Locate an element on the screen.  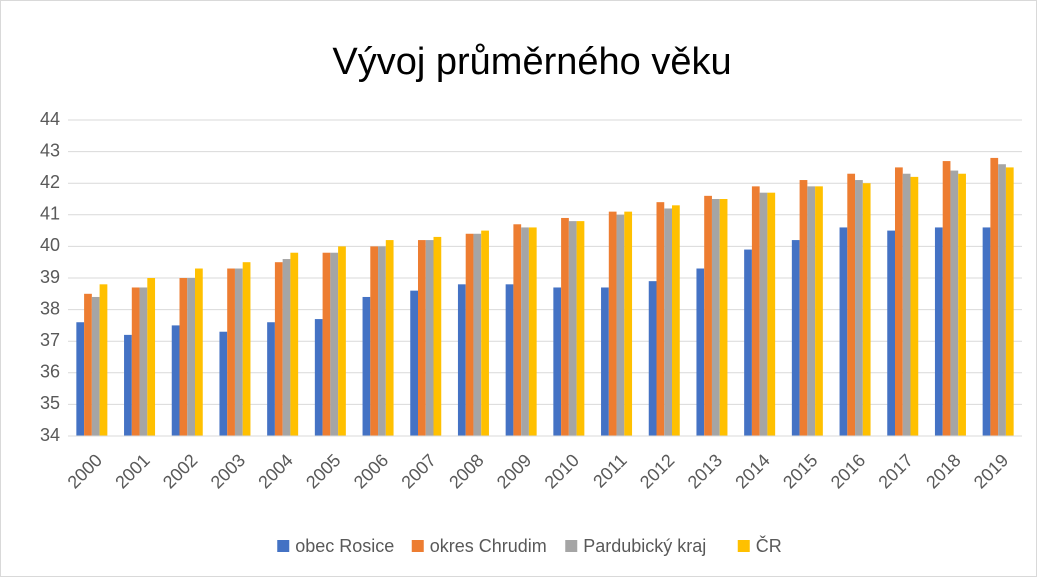
y-tick-label: 41 is located at coordinates (50, 214).